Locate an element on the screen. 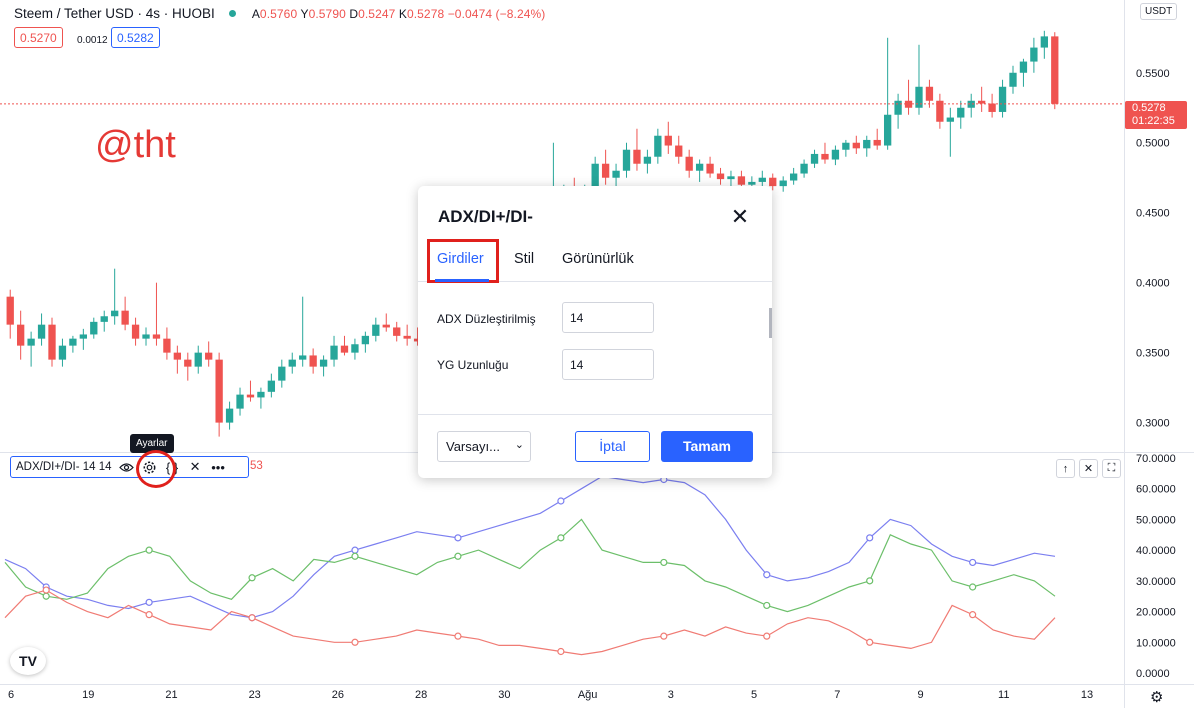 The image size is (1194, 708). defaults-dropdown: Varsayı... ⌄ is located at coordinates (484, 446).